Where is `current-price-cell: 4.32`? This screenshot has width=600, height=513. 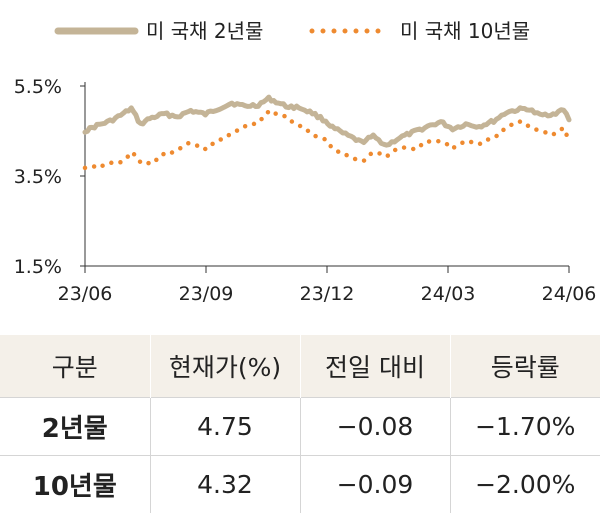
current-price-cell: 4.32 is located at coordinates (225, 484).